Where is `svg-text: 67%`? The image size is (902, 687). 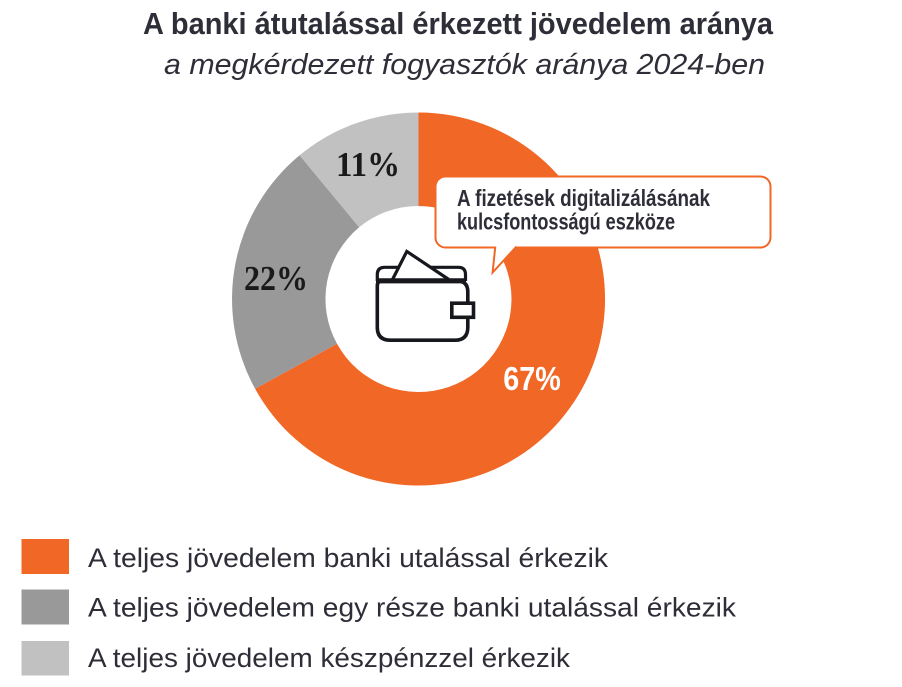
svg-text: 67% is located at coordinates (532, 378).